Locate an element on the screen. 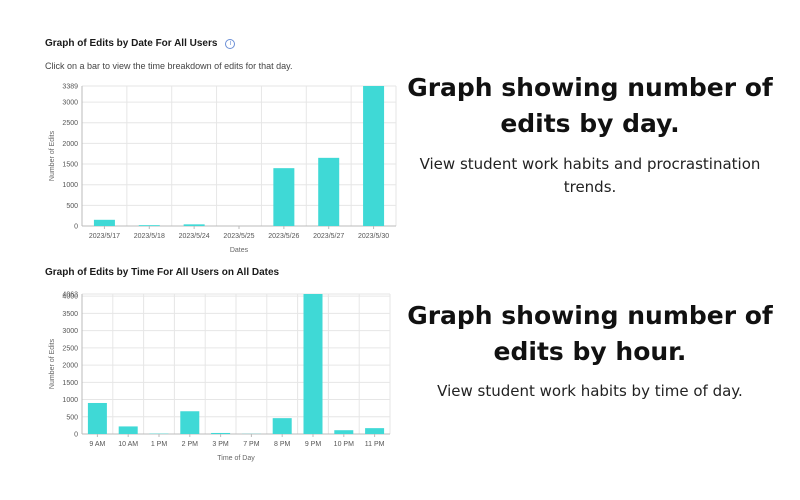  hourly-edits-heading: Graph showing number of edits by hour. is located at coordinates (590, 333).